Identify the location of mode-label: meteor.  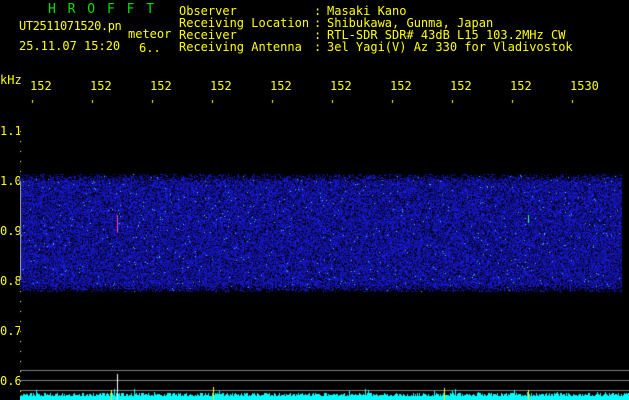
(150, 34).